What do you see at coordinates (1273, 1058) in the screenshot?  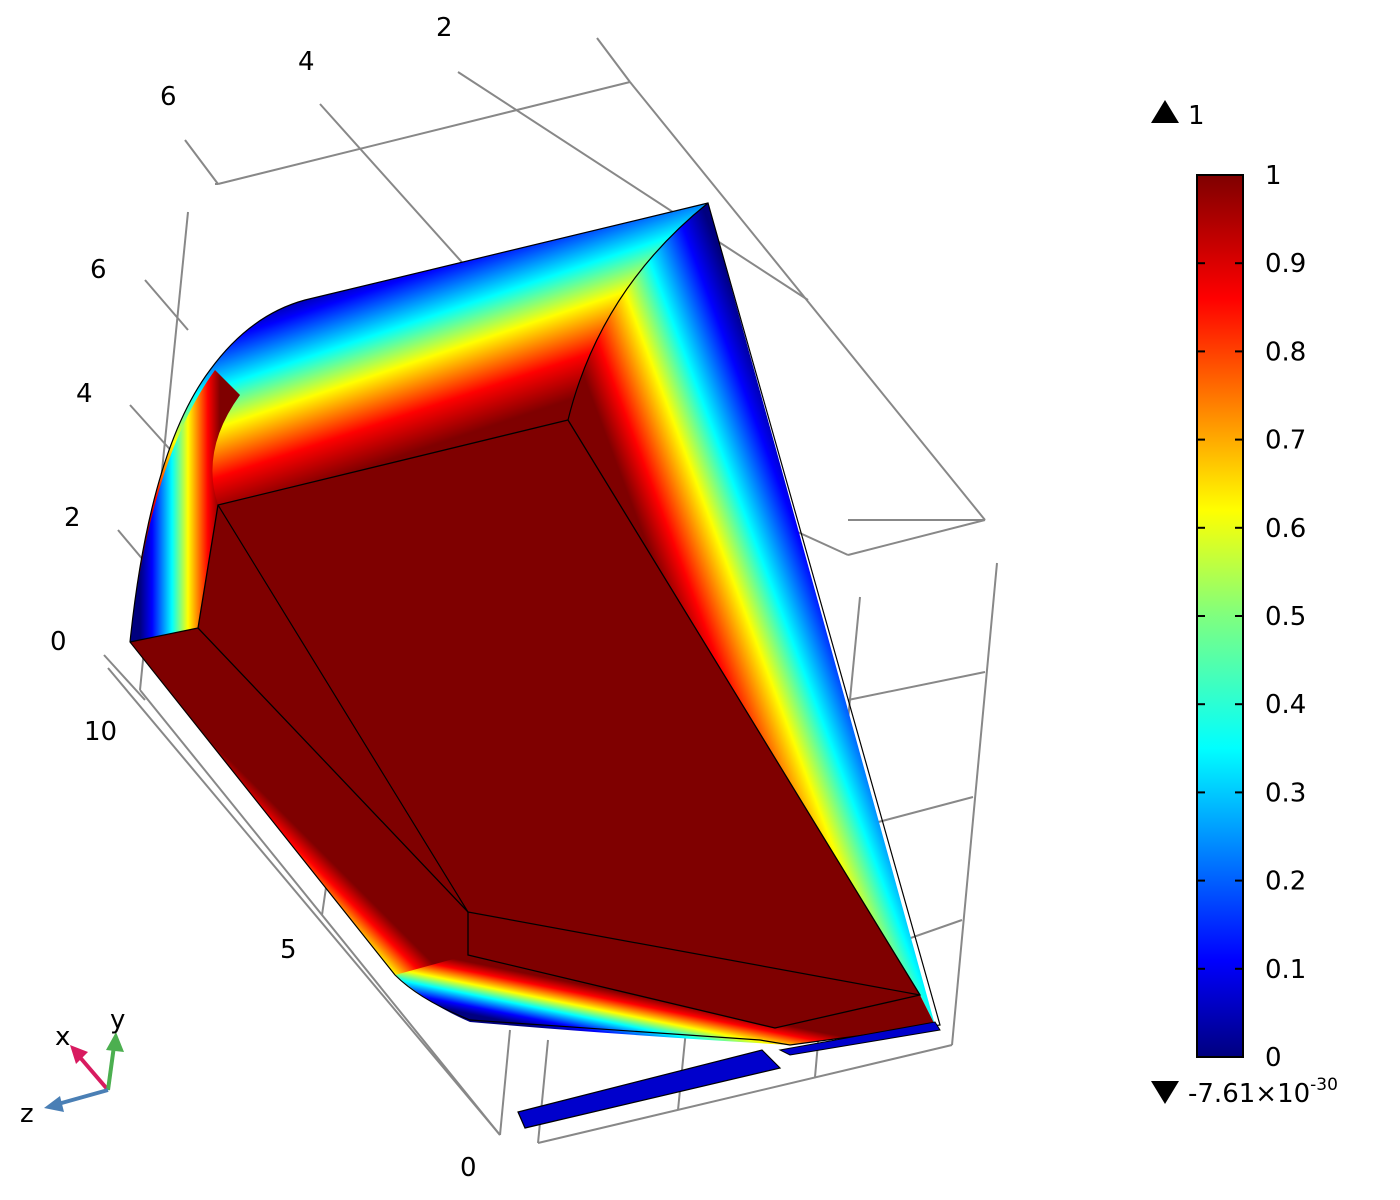 I see `colorbar-tick-label: 0` at bounding box center [1273, 1058].